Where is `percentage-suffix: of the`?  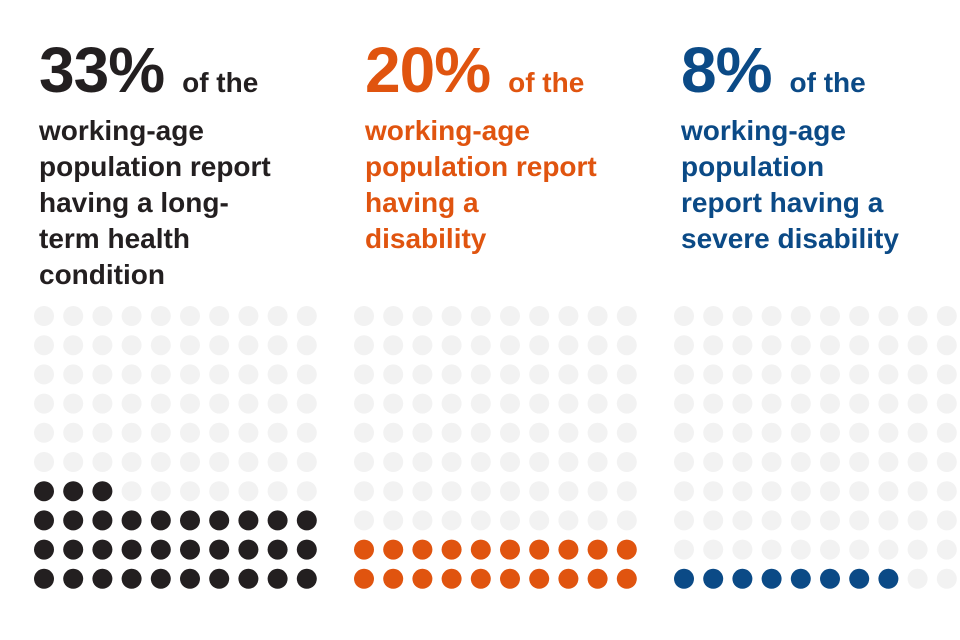 percentage-suffix: of the is located at coordinates (220, 82).